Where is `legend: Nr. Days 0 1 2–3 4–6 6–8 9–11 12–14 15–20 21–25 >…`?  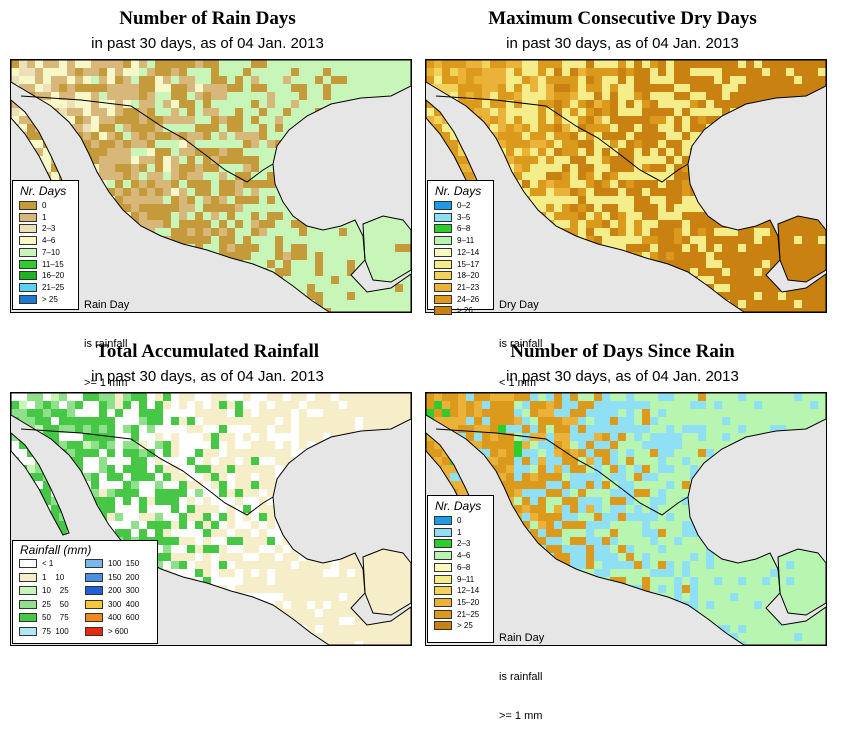
legend: Nr. Days 0 1 2–3 4–6 6–8 9–11 12–14 15–20 21–25 >… is located at coordinates (460, 569).